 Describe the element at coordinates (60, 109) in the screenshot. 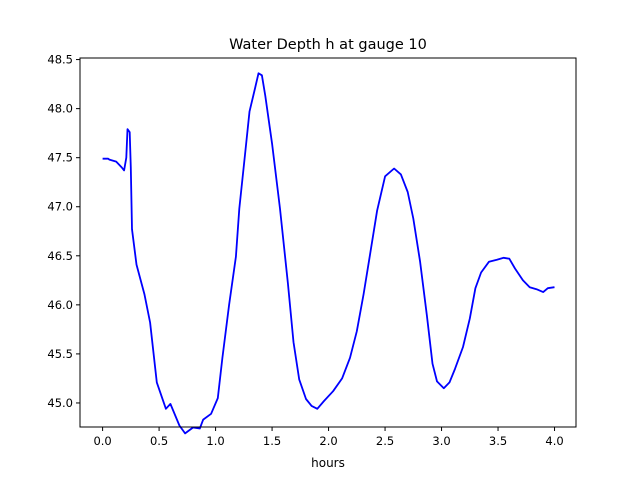

I see `y-tick-label: 48.0` at that location.